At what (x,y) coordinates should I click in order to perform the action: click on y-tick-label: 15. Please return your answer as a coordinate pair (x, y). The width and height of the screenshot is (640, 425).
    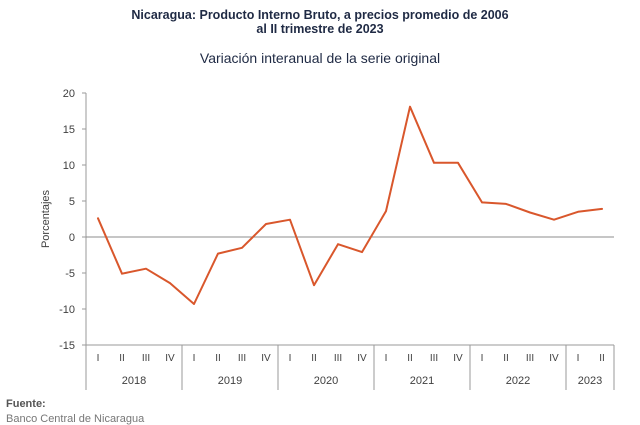
    Looking at the image, I should click on (69, 130).